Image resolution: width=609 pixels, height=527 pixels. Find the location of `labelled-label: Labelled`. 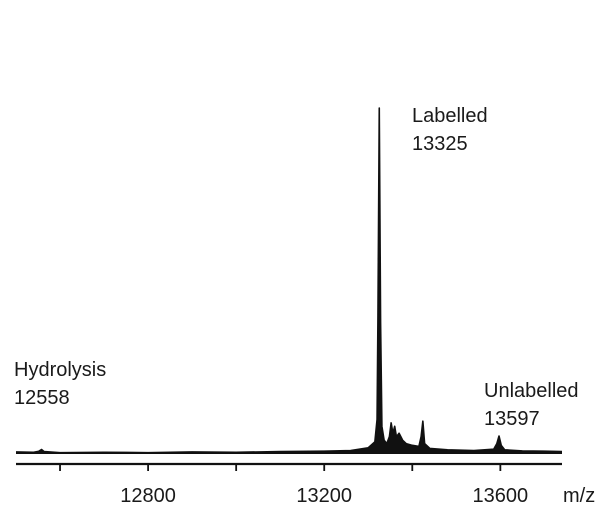

labelled-label: Labelled is located at coordinates (450, 116).